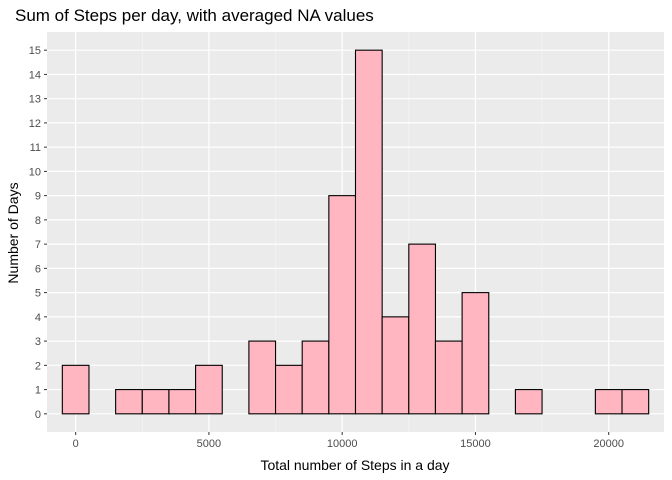  Describe the element at coordinates (475, 444) in the screenshot. I see `x-tick-label: 15000` at that location.